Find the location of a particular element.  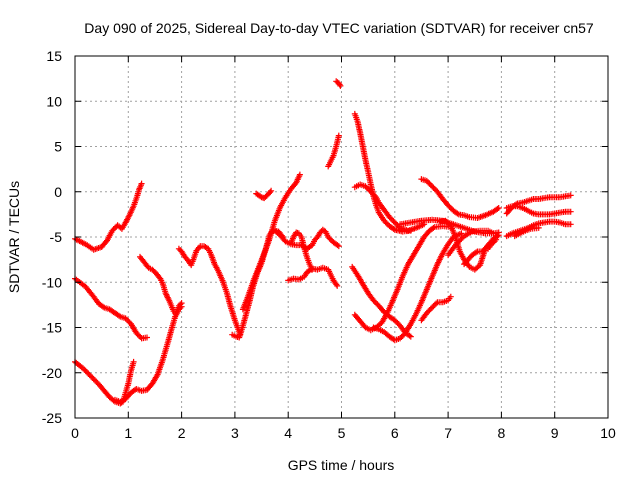

y-tick-label: -15 is located at coordinates (52, 328).